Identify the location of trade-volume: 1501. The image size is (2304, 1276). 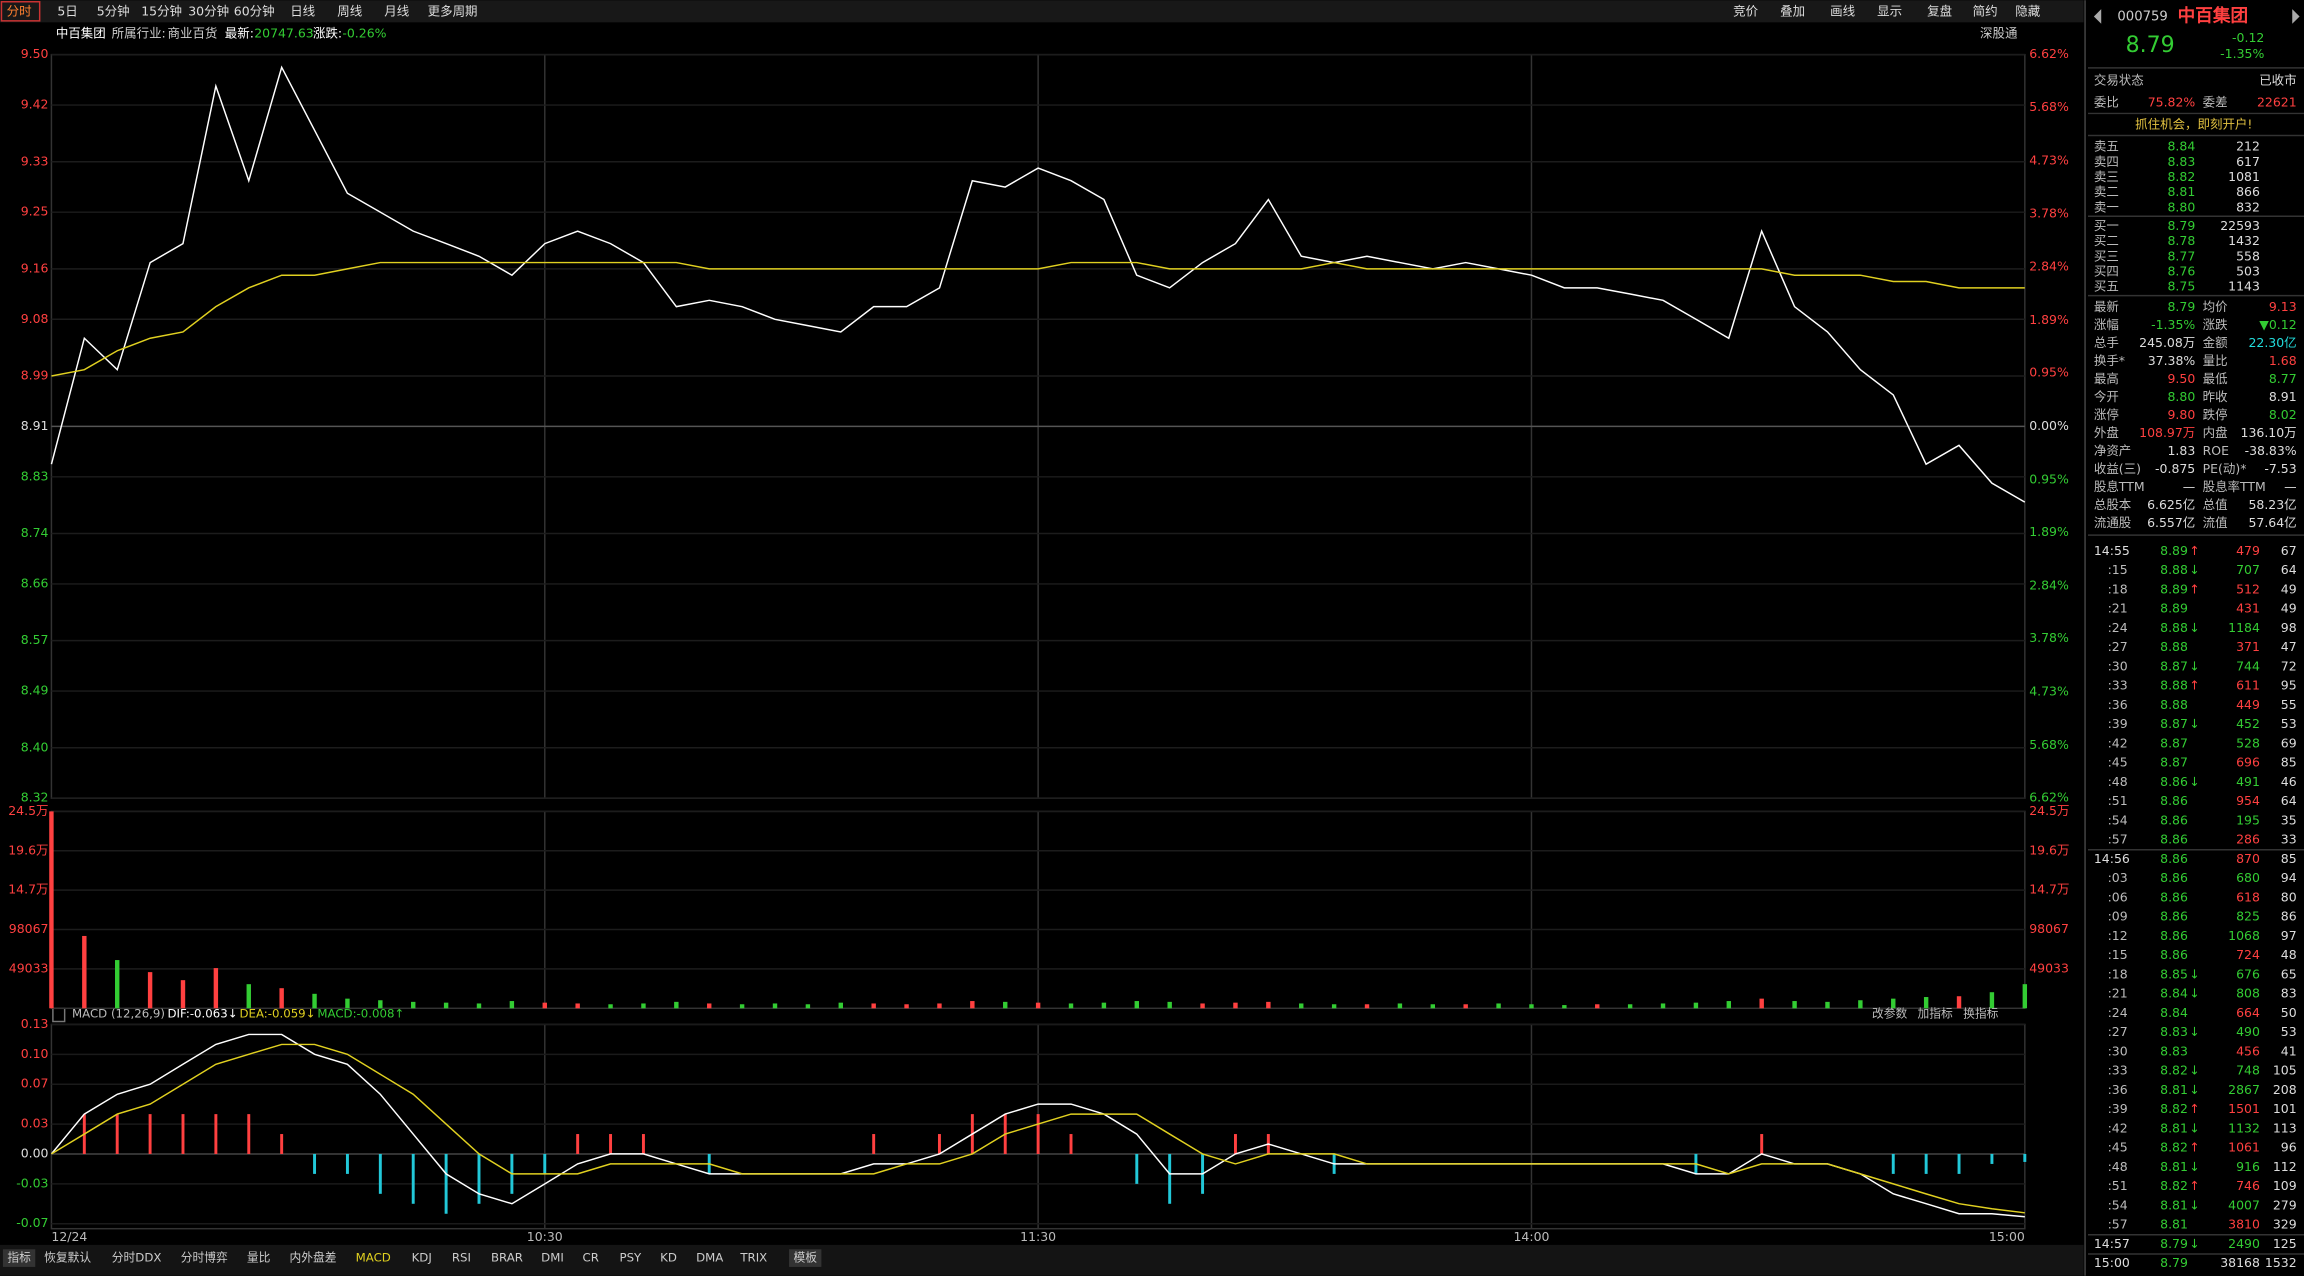
(2244, 1108).